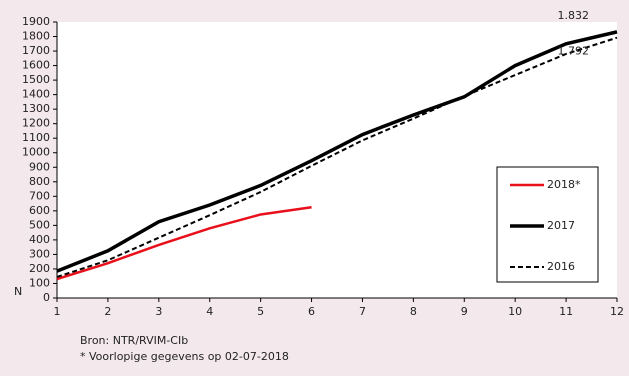 Image resolution: width=629 pixels, height=376 pixels. What do you see at coordinates (564, 184) in the screenshot?
I see `legend-label: 2018*` at bounding box center [564, 184].